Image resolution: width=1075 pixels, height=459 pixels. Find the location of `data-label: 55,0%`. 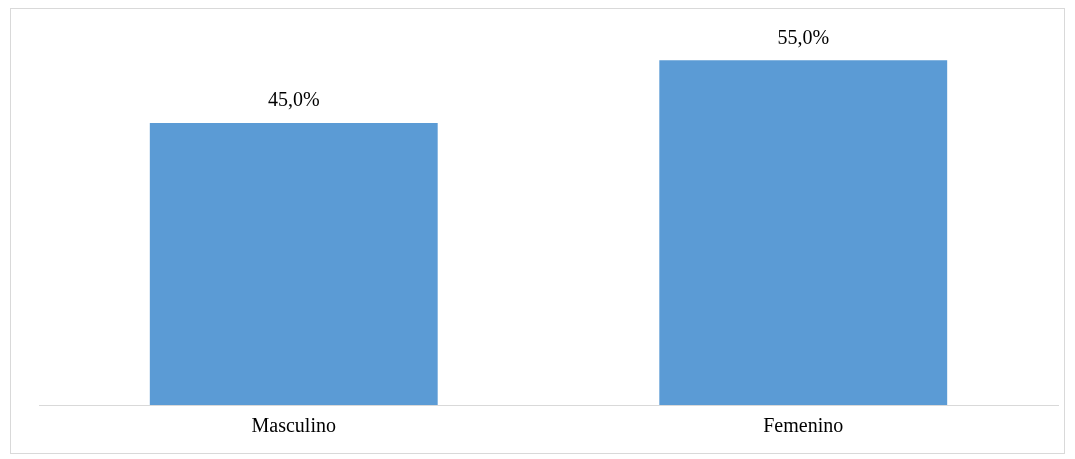

data-label: 55,0% is located at coordinates (803, 36).